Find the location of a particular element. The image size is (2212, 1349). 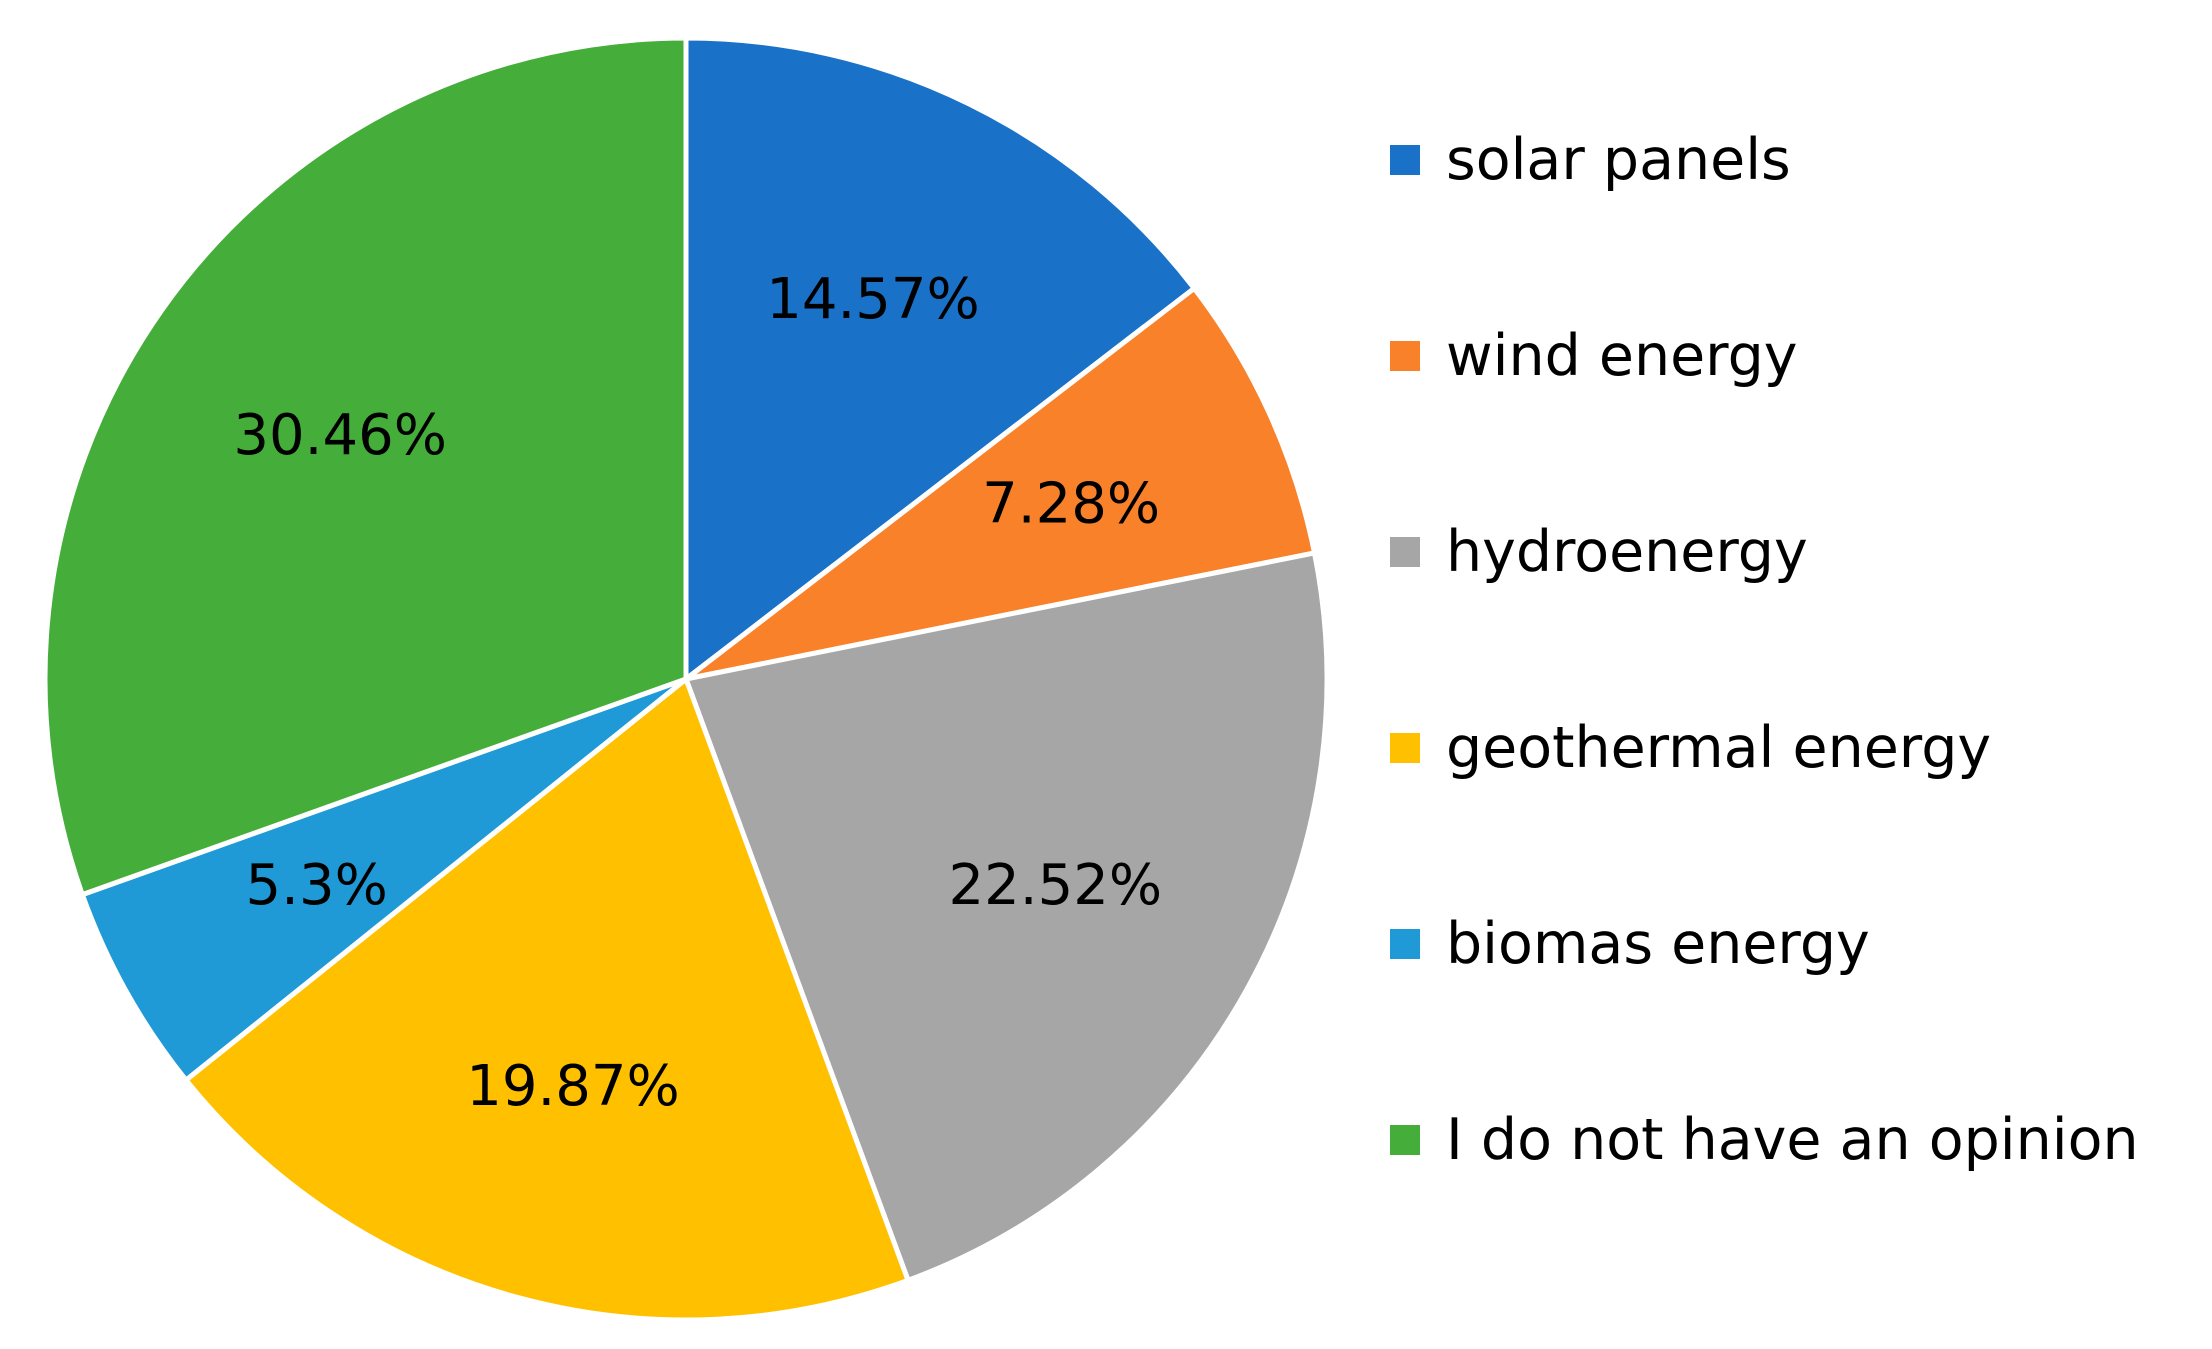

data-label-wind-energy: 7.28% is located at coordinates (1071, 503).